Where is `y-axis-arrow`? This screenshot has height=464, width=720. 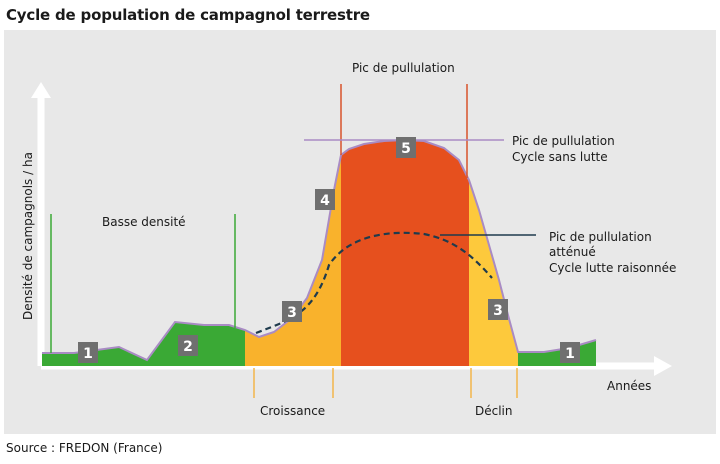
y-axis-arrow is located at coordinates (41, 90).